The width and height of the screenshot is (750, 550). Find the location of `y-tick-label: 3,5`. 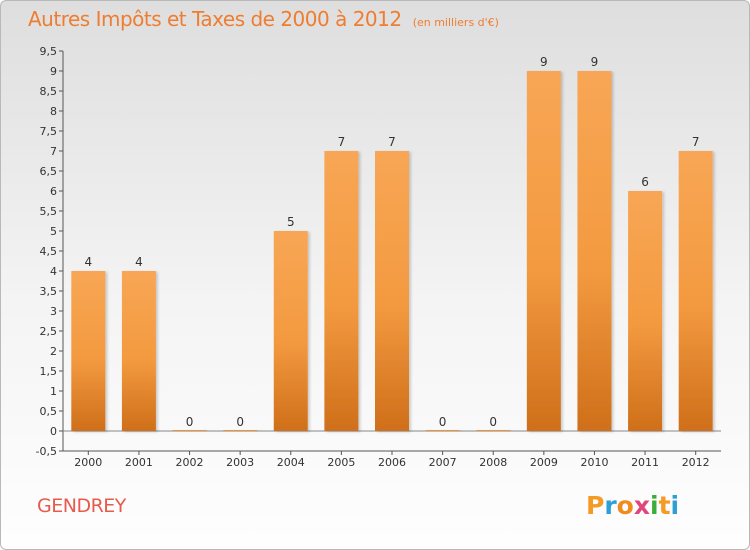

y-tick-label: 3,5 is located at coordinates (49, 291).